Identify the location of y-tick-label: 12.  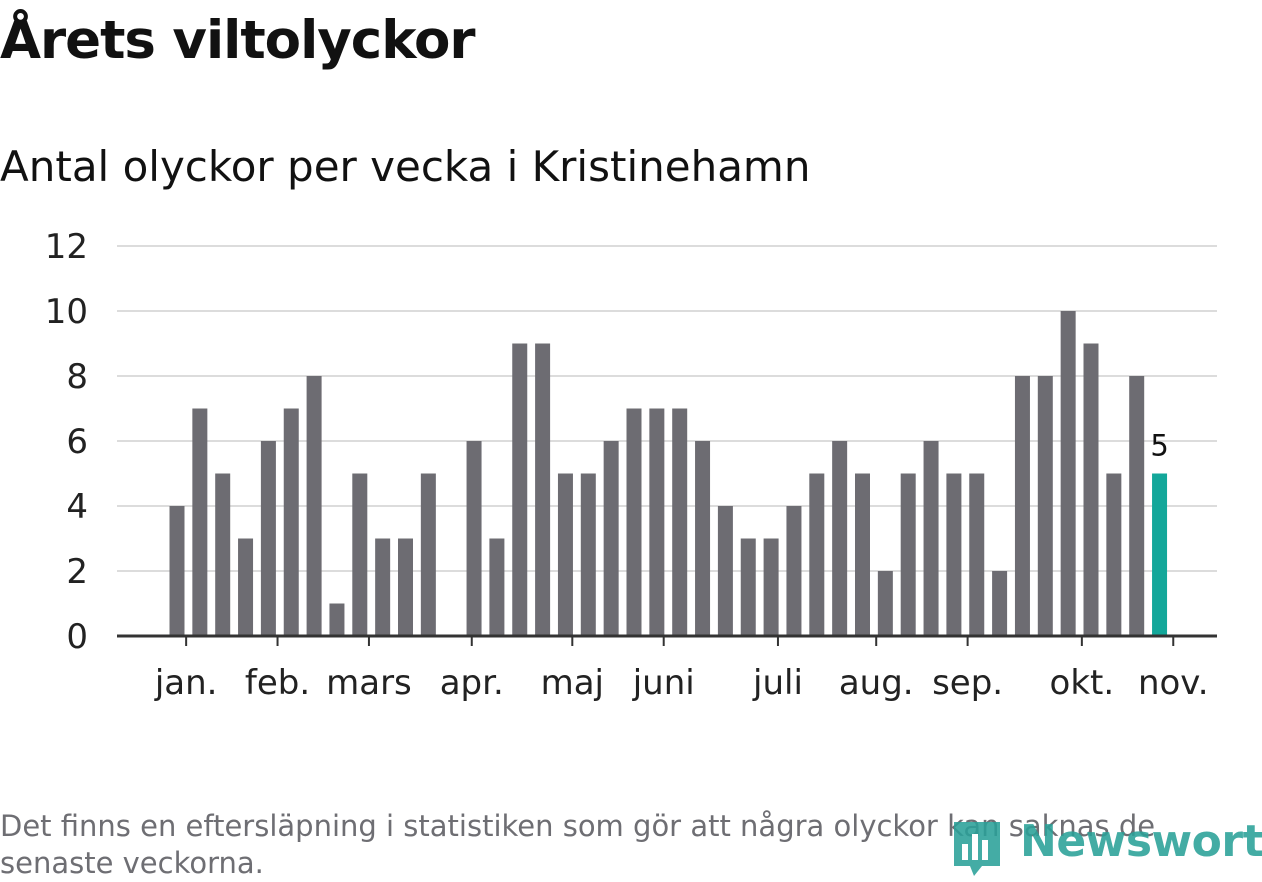
(66, 247).